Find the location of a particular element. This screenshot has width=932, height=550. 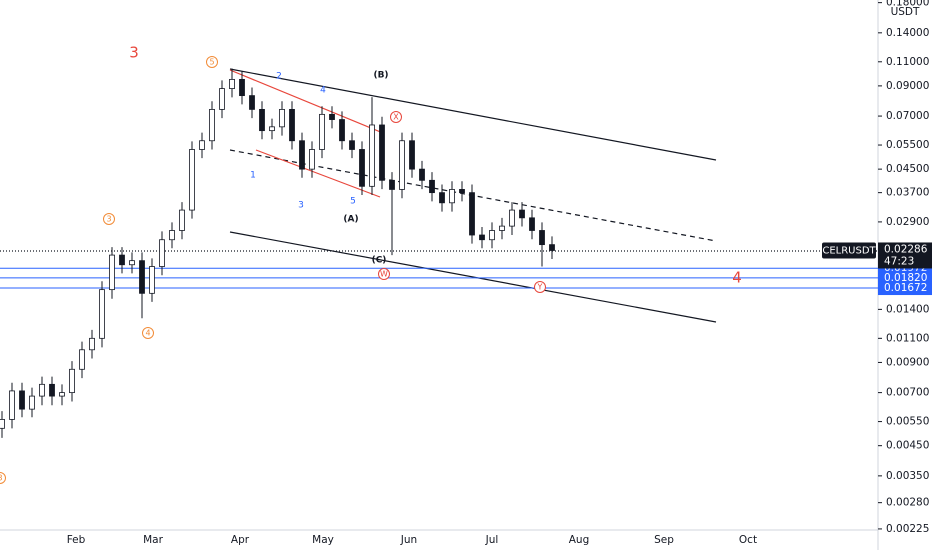

x-tick-label: Sep is located at coordinates (664, 540).